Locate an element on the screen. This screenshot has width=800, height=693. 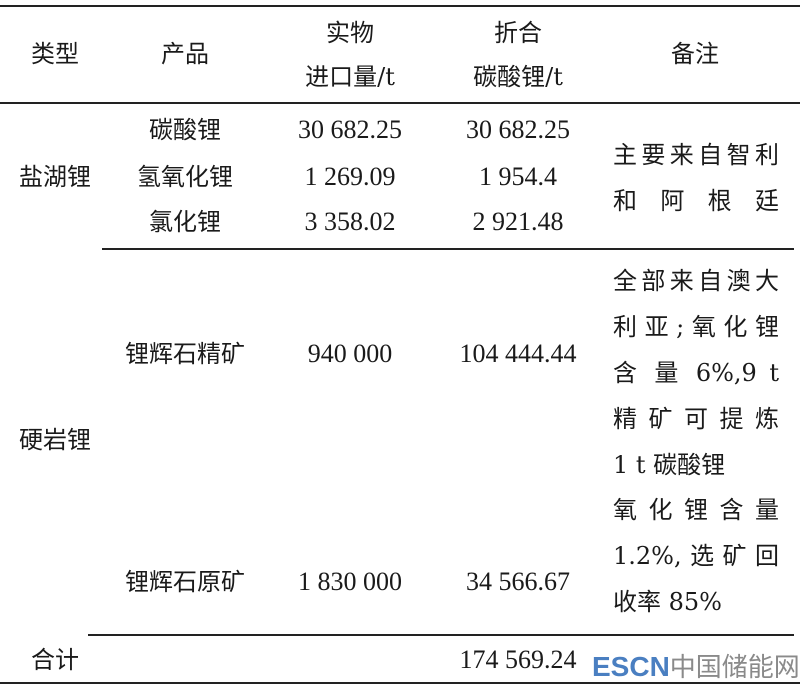
equiv-cell: 34 566.67 is located at coordinates (518, 581).